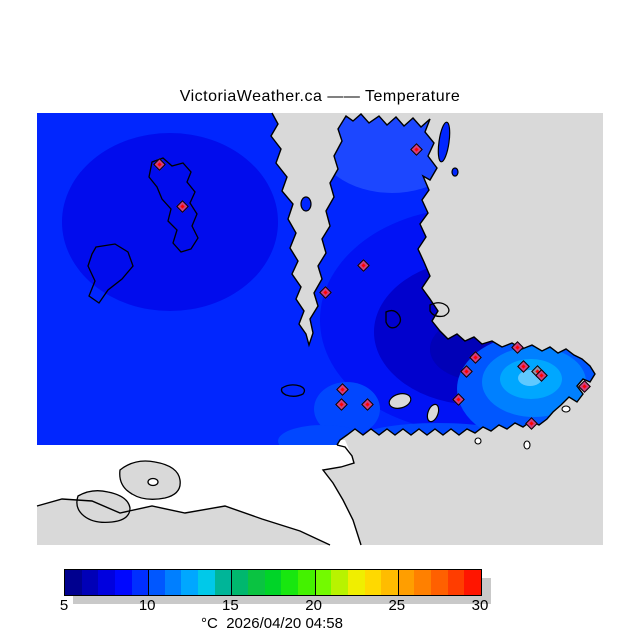 This screenshot has height=640, width=640. Describe the element at coordinates (147, 605) in the screenshot. I see `colorbar-tick-label: 10` at that location.